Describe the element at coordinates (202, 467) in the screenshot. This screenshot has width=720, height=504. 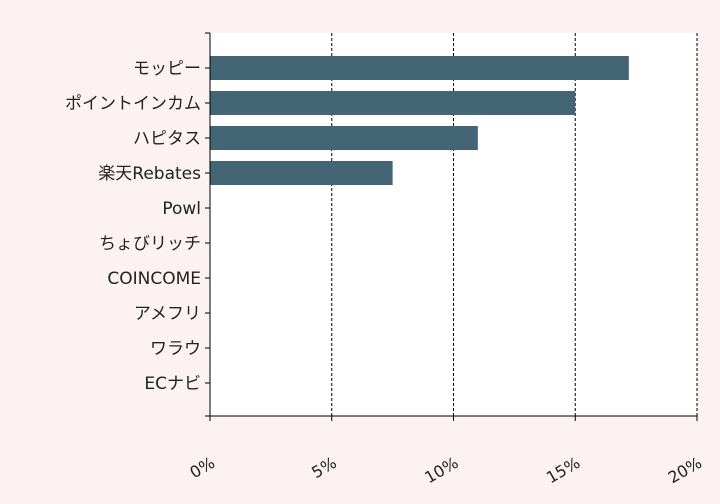
I see `x-tick-label-0: 0%` at that location.